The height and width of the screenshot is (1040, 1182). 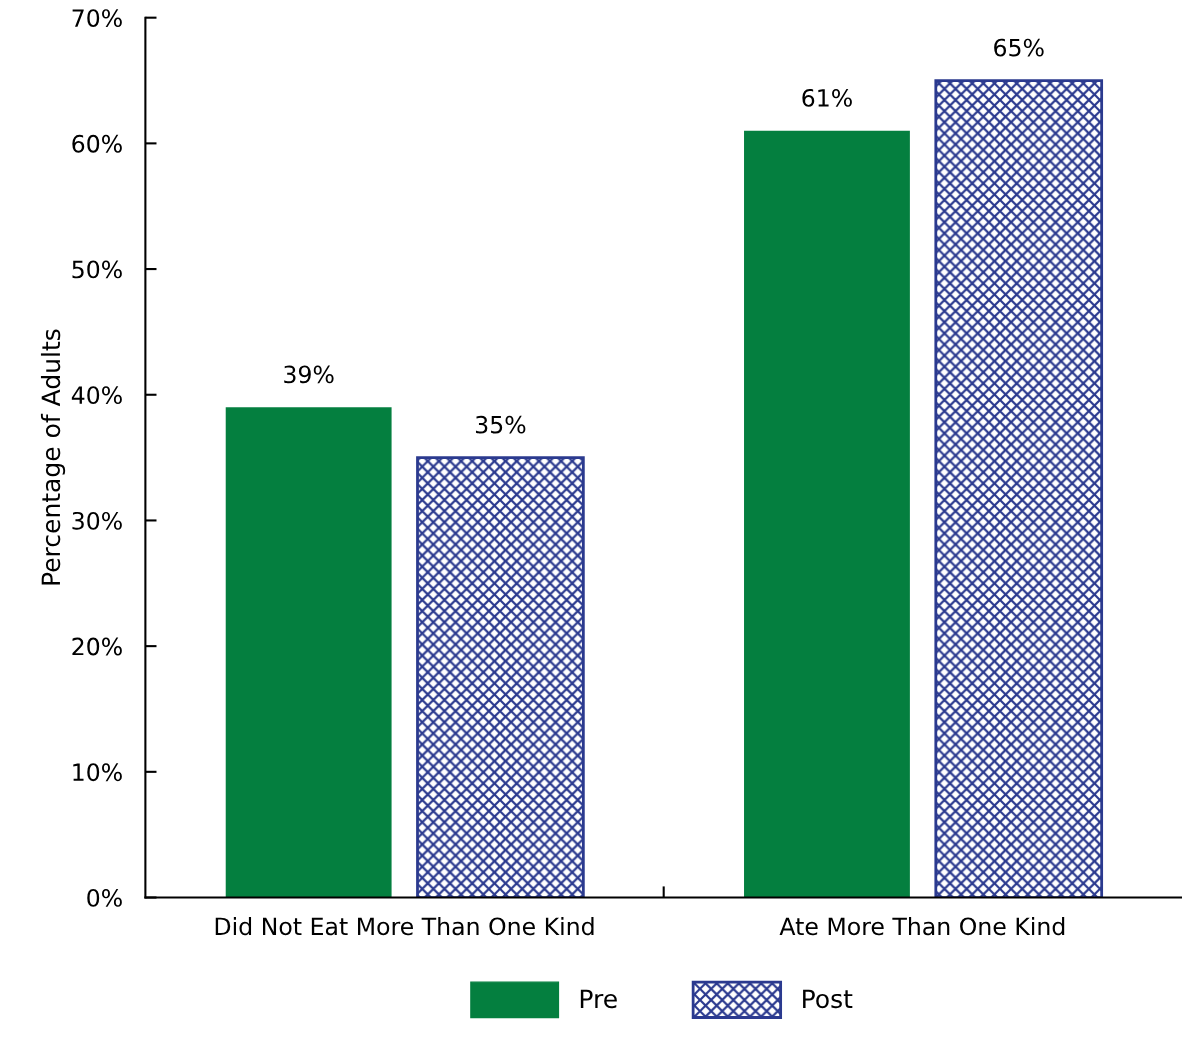 What do you see at coordinates (598, 999) in the screenshot?
I see `legend-label: Pre` at bounding box center [598, 999].